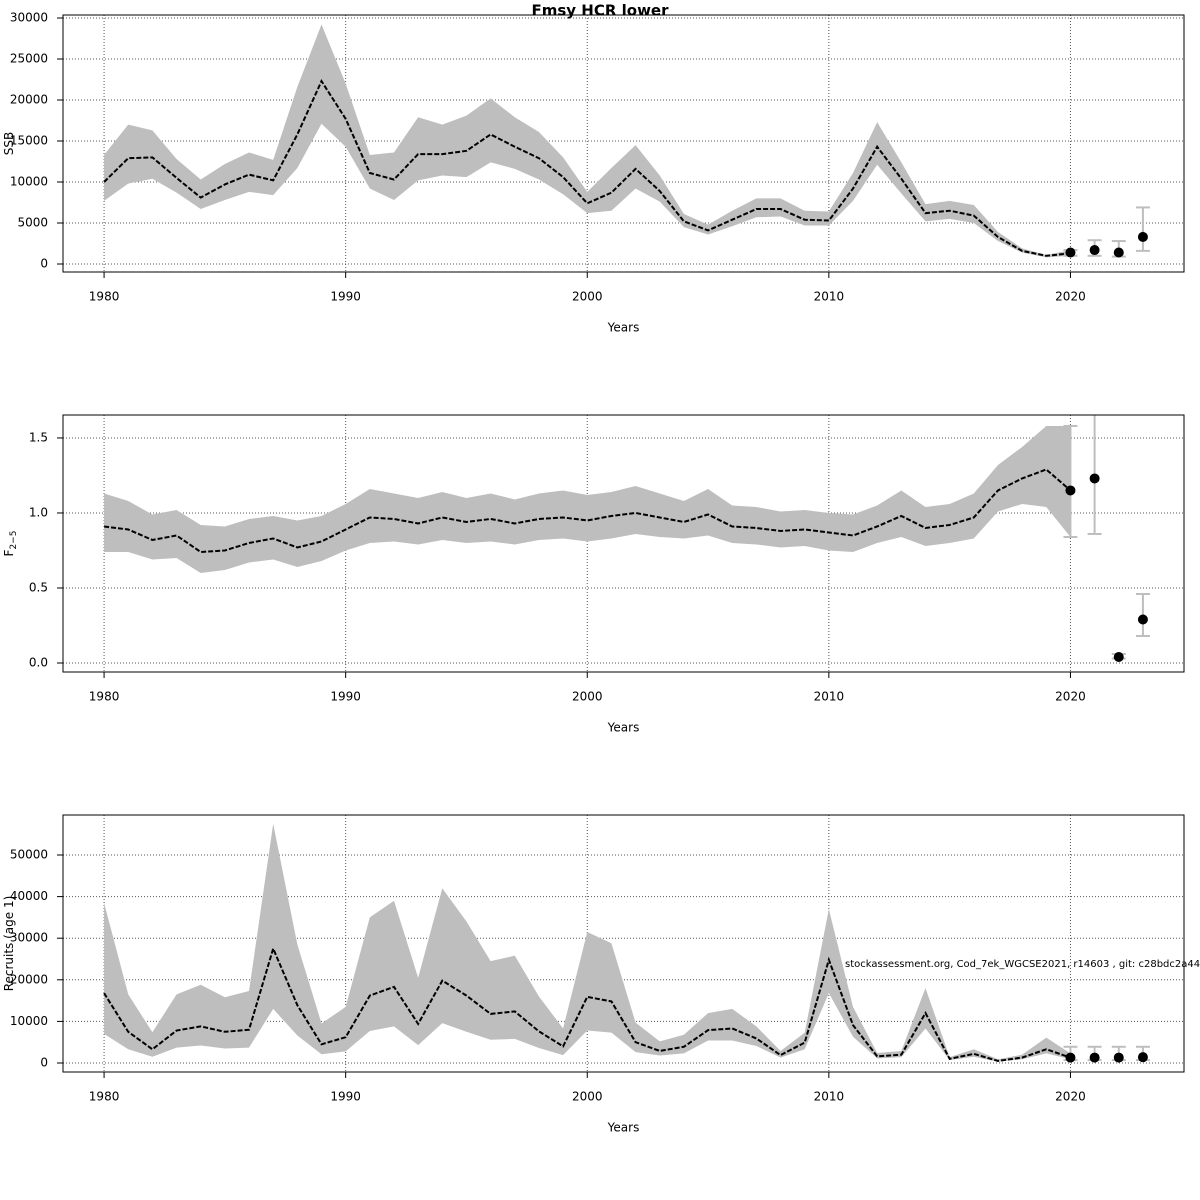 The height and width of the screenshot is (1200, 1200). Describe the element at coordinates (29, 59) in the screenshot. I see `y-tick-label: 25000` at that location.